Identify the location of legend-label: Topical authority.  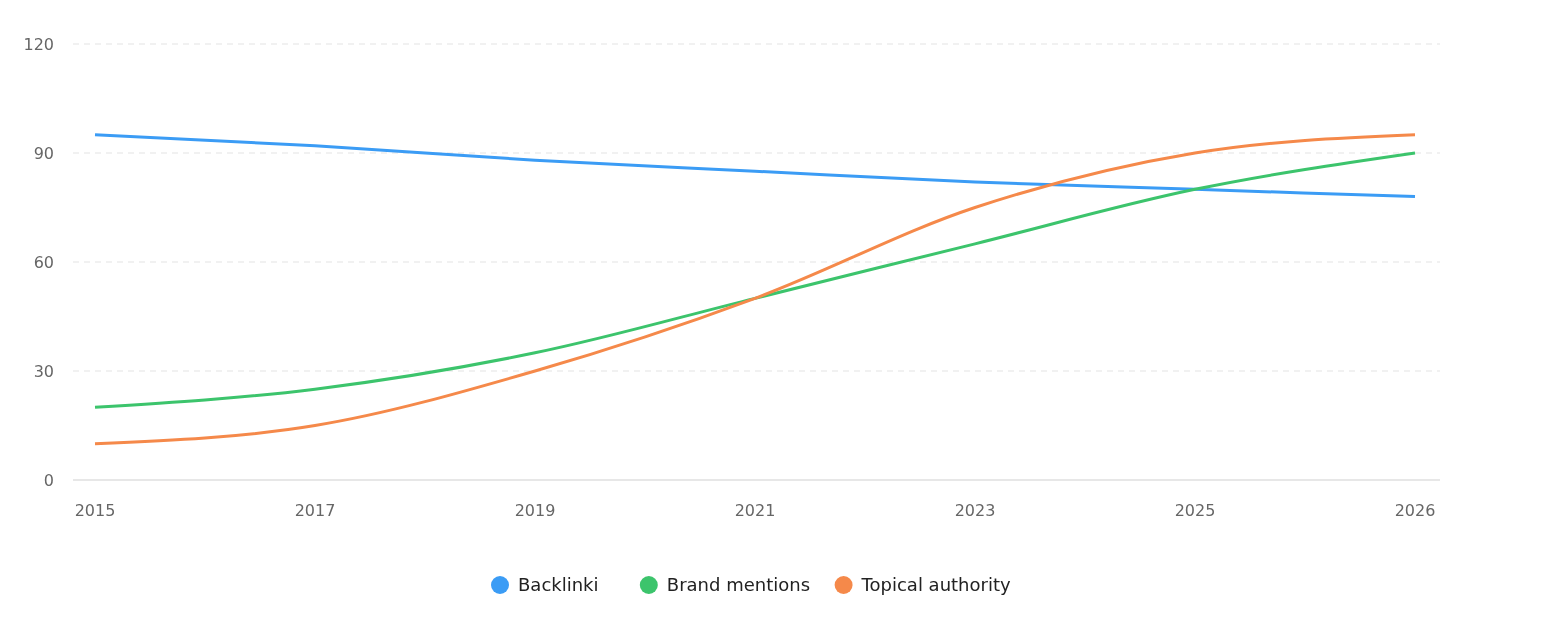
(935, 585).